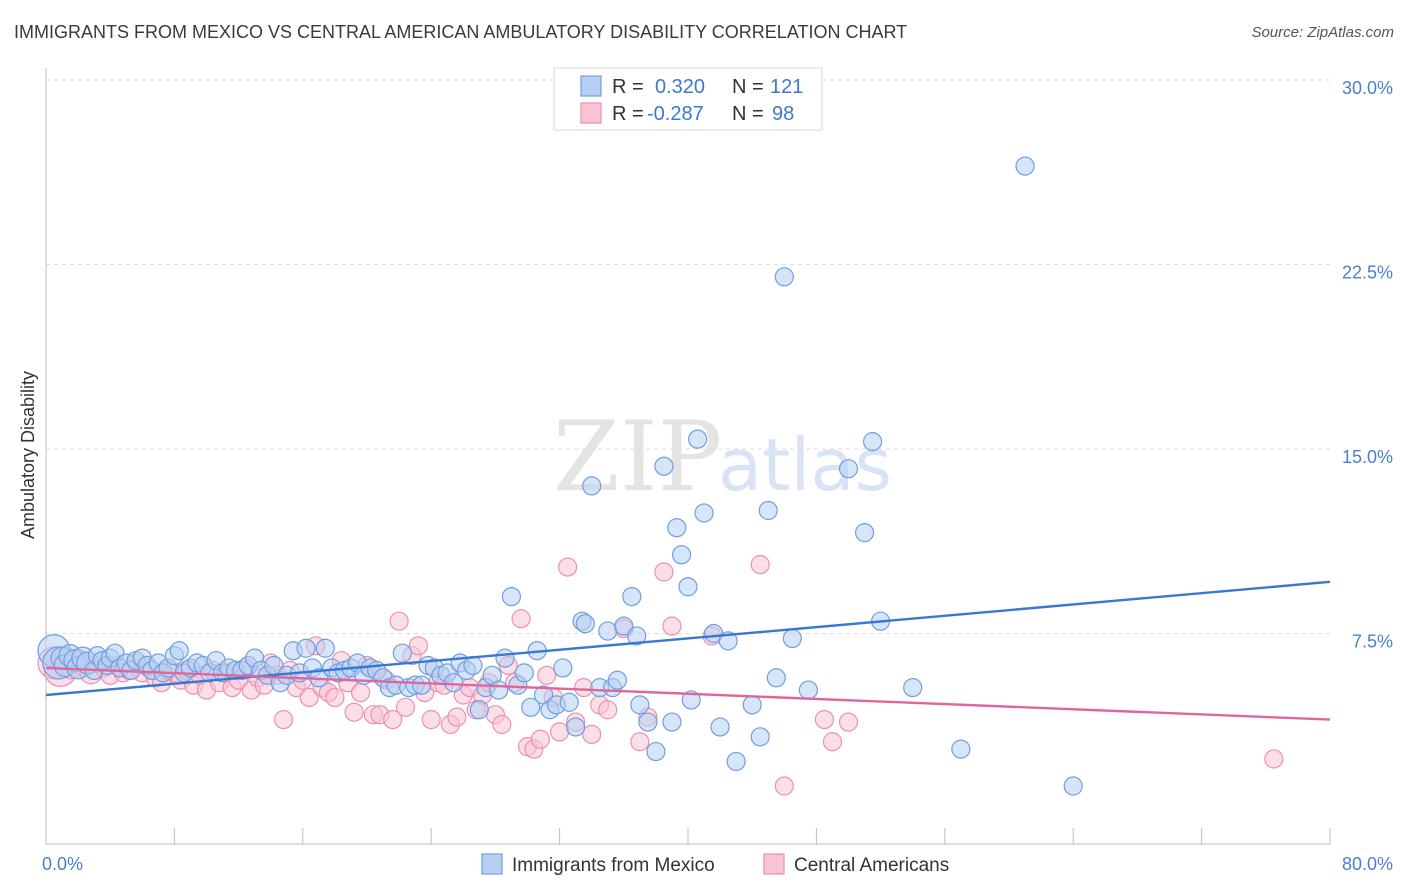  Describe the element at coordinates (492, 864) in the screenshot. I see `bottom-legend-swatch-blue` at that location.